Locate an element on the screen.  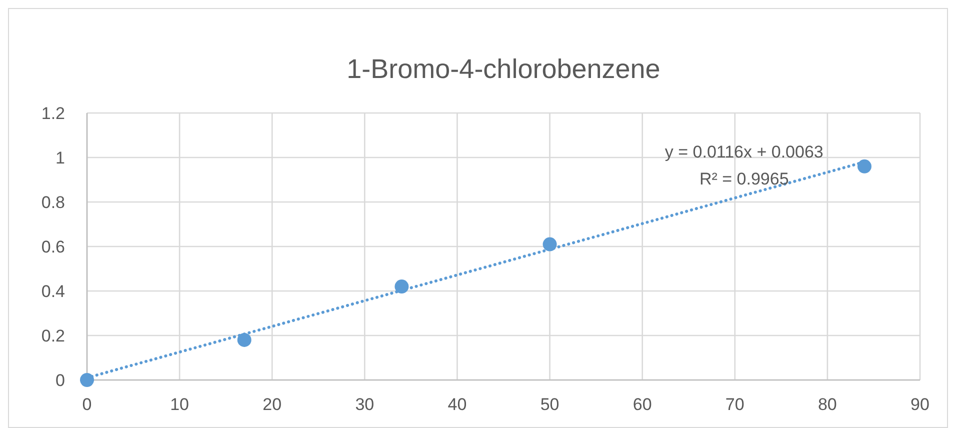
y-tick-label: 0 is located at coordinates (60, 380).